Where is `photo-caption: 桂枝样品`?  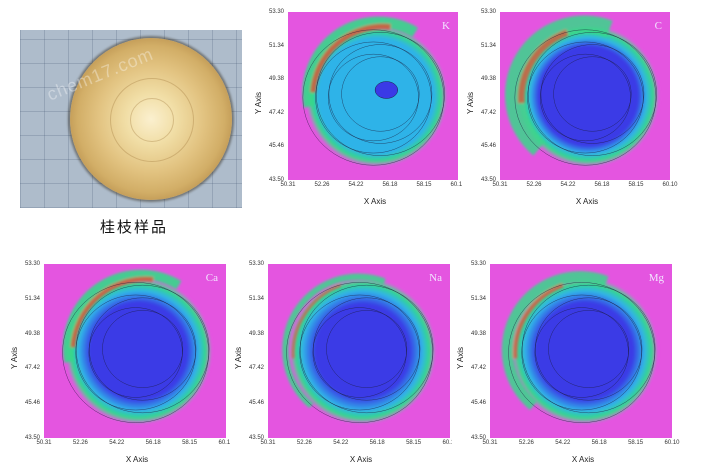 photo-caption: 桂枝样品 is located at coordinates (133, 227).